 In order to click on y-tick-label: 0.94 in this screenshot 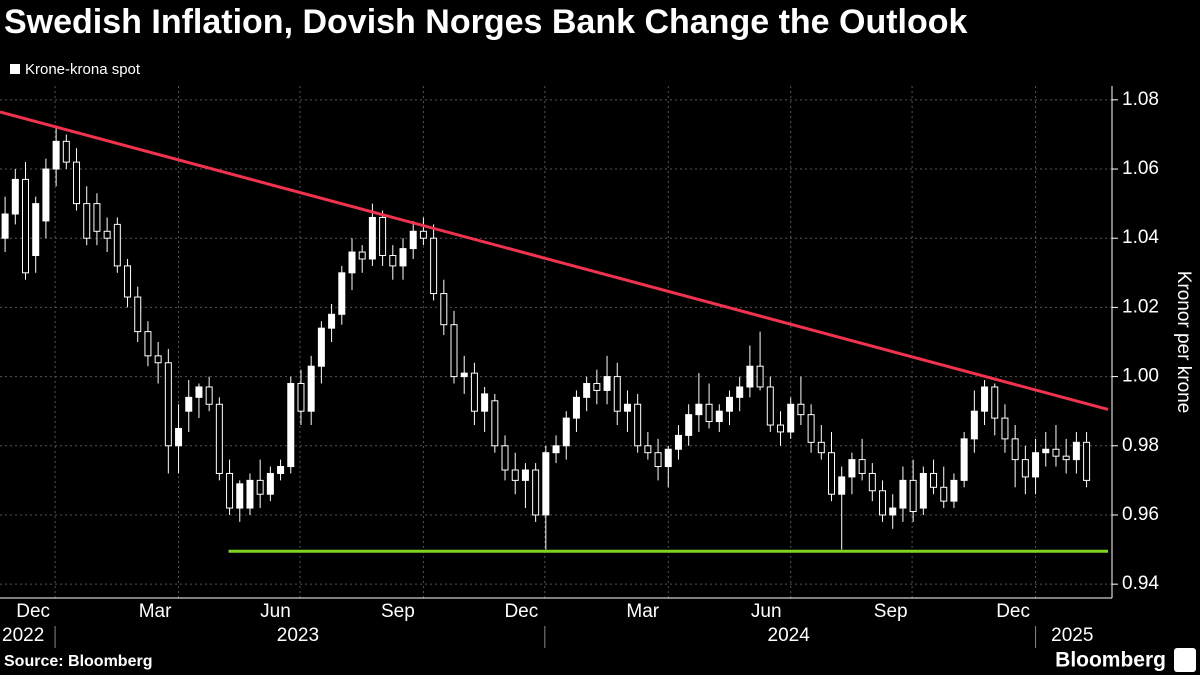, I will do `click(1140, 583)`.